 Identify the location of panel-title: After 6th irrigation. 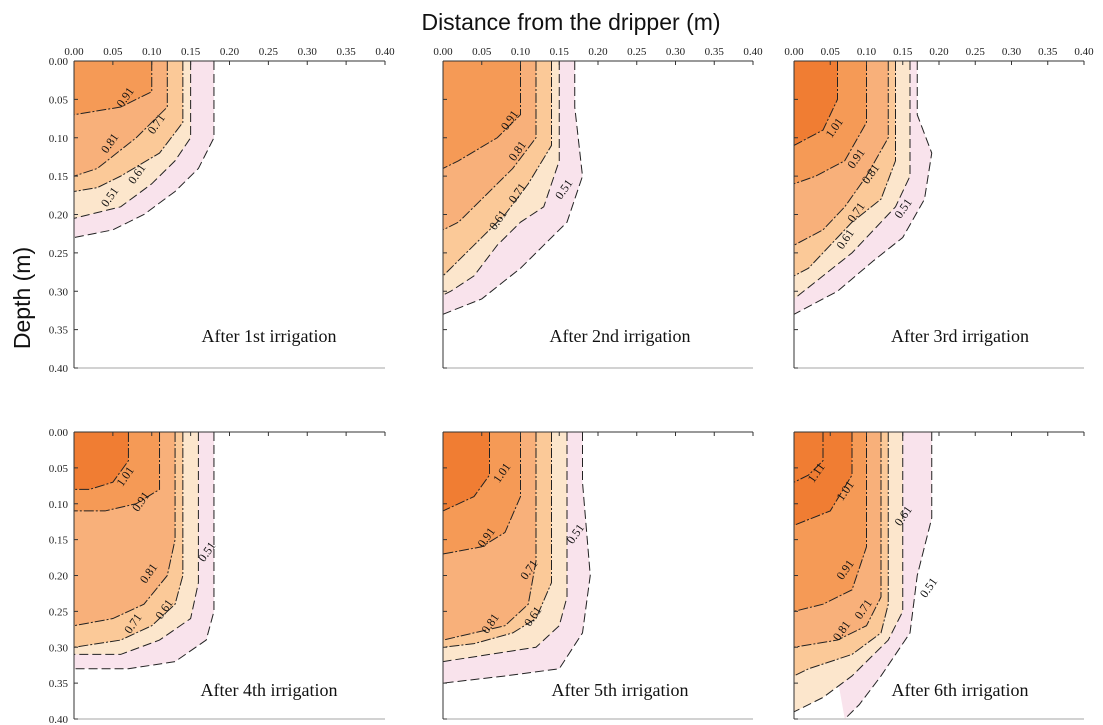
(960, 690).